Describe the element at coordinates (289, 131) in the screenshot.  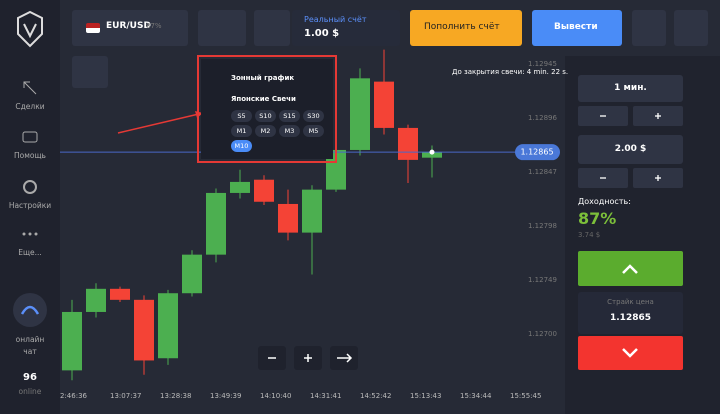
I see `timeframe: M3` at that location.